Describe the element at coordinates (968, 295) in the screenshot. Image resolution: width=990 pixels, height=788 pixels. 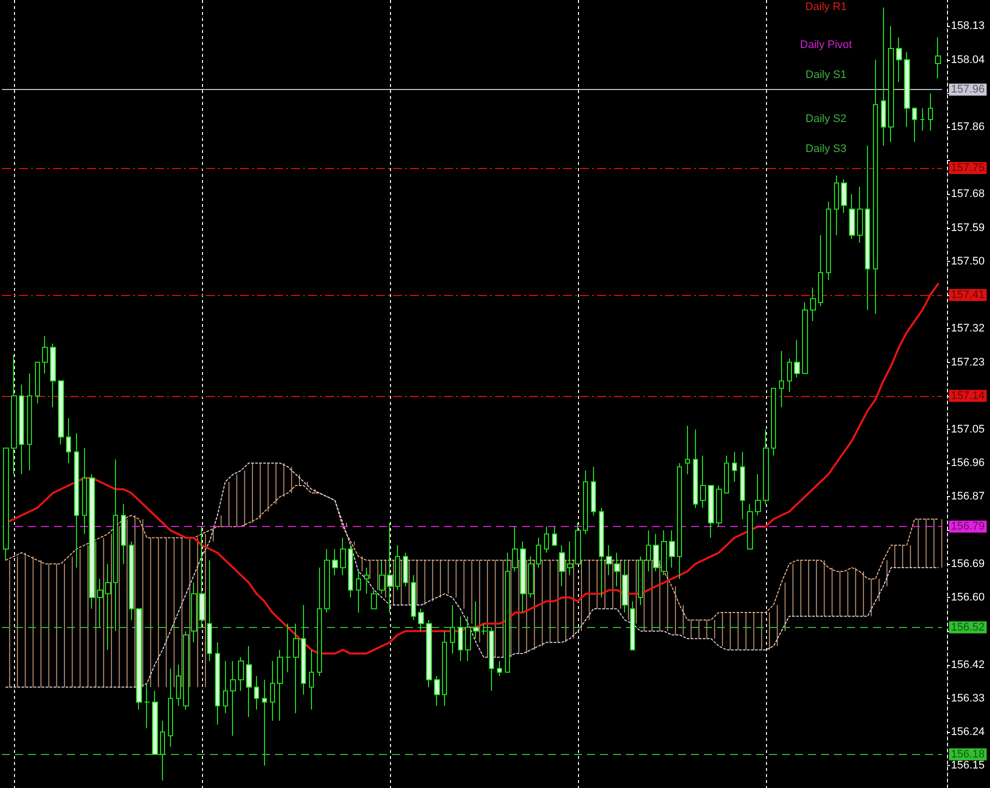
I see `ref-line-label: 157.41` at that location.